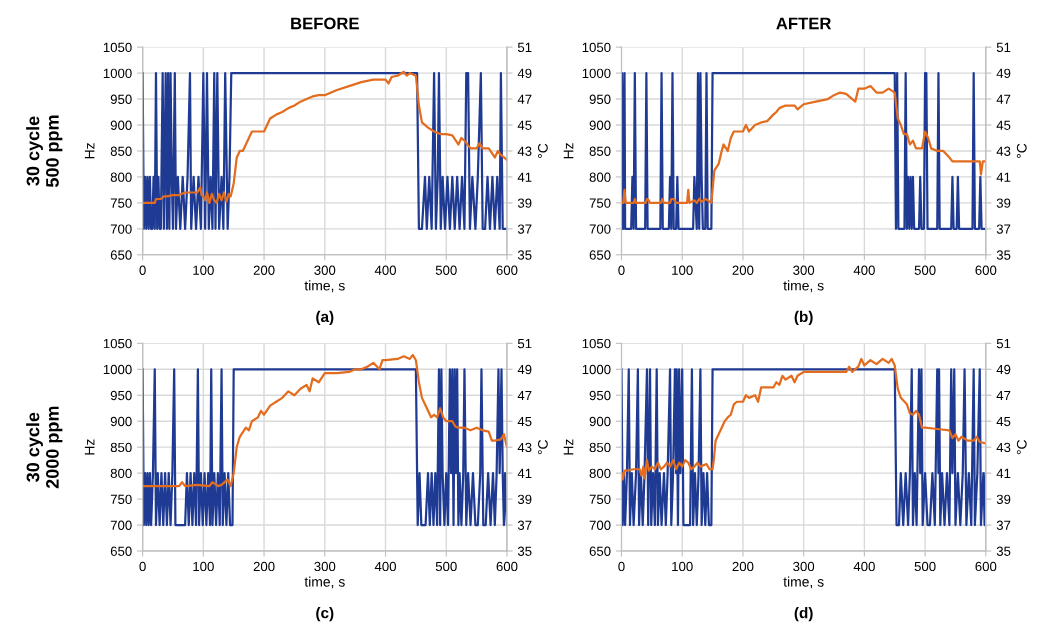 Image resolution: width=1041 pixels, height=637 pixels. Describe the element at coordinates (325, 23) in the screenshot. I see `chart-subtitle: BEFORE` at that location.